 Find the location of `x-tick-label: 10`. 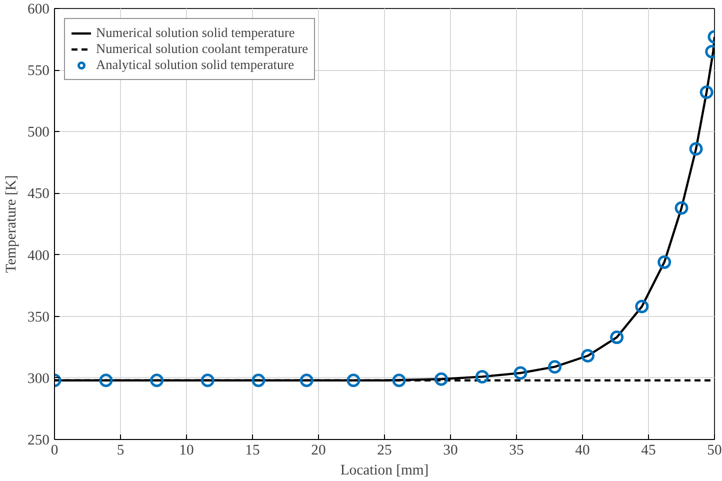

x-tick-label: 10 is located at coordinates (186, 450).